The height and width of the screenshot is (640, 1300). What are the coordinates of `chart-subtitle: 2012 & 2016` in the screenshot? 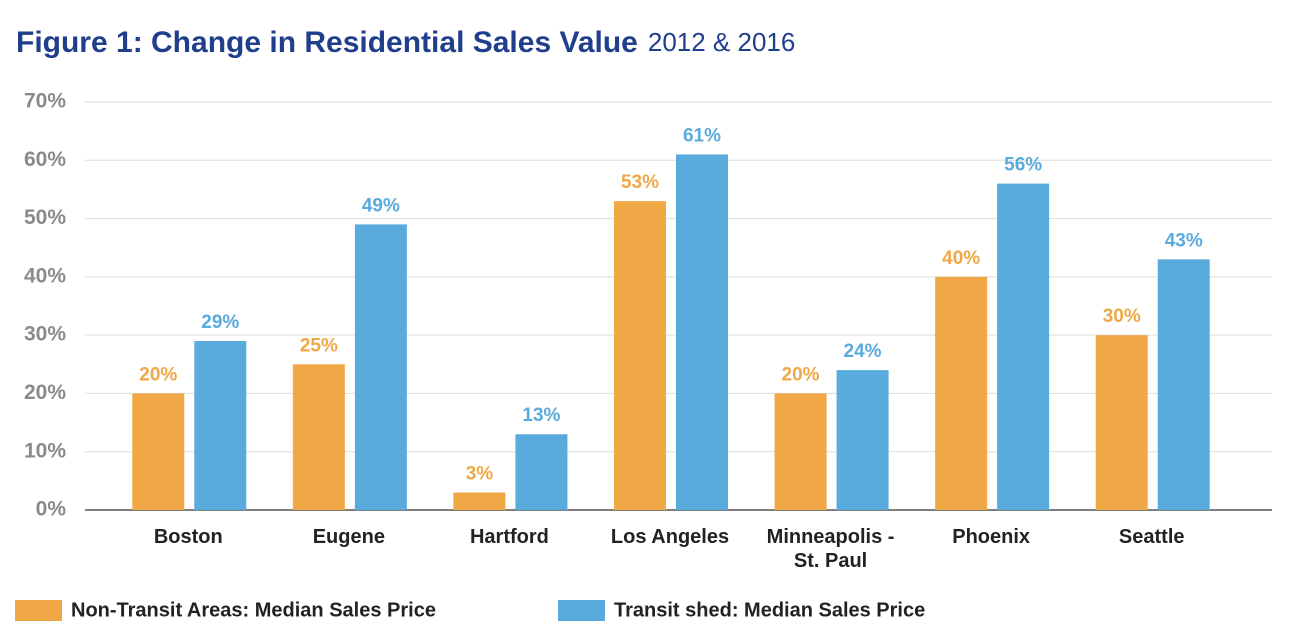 It's located at (721, 42).